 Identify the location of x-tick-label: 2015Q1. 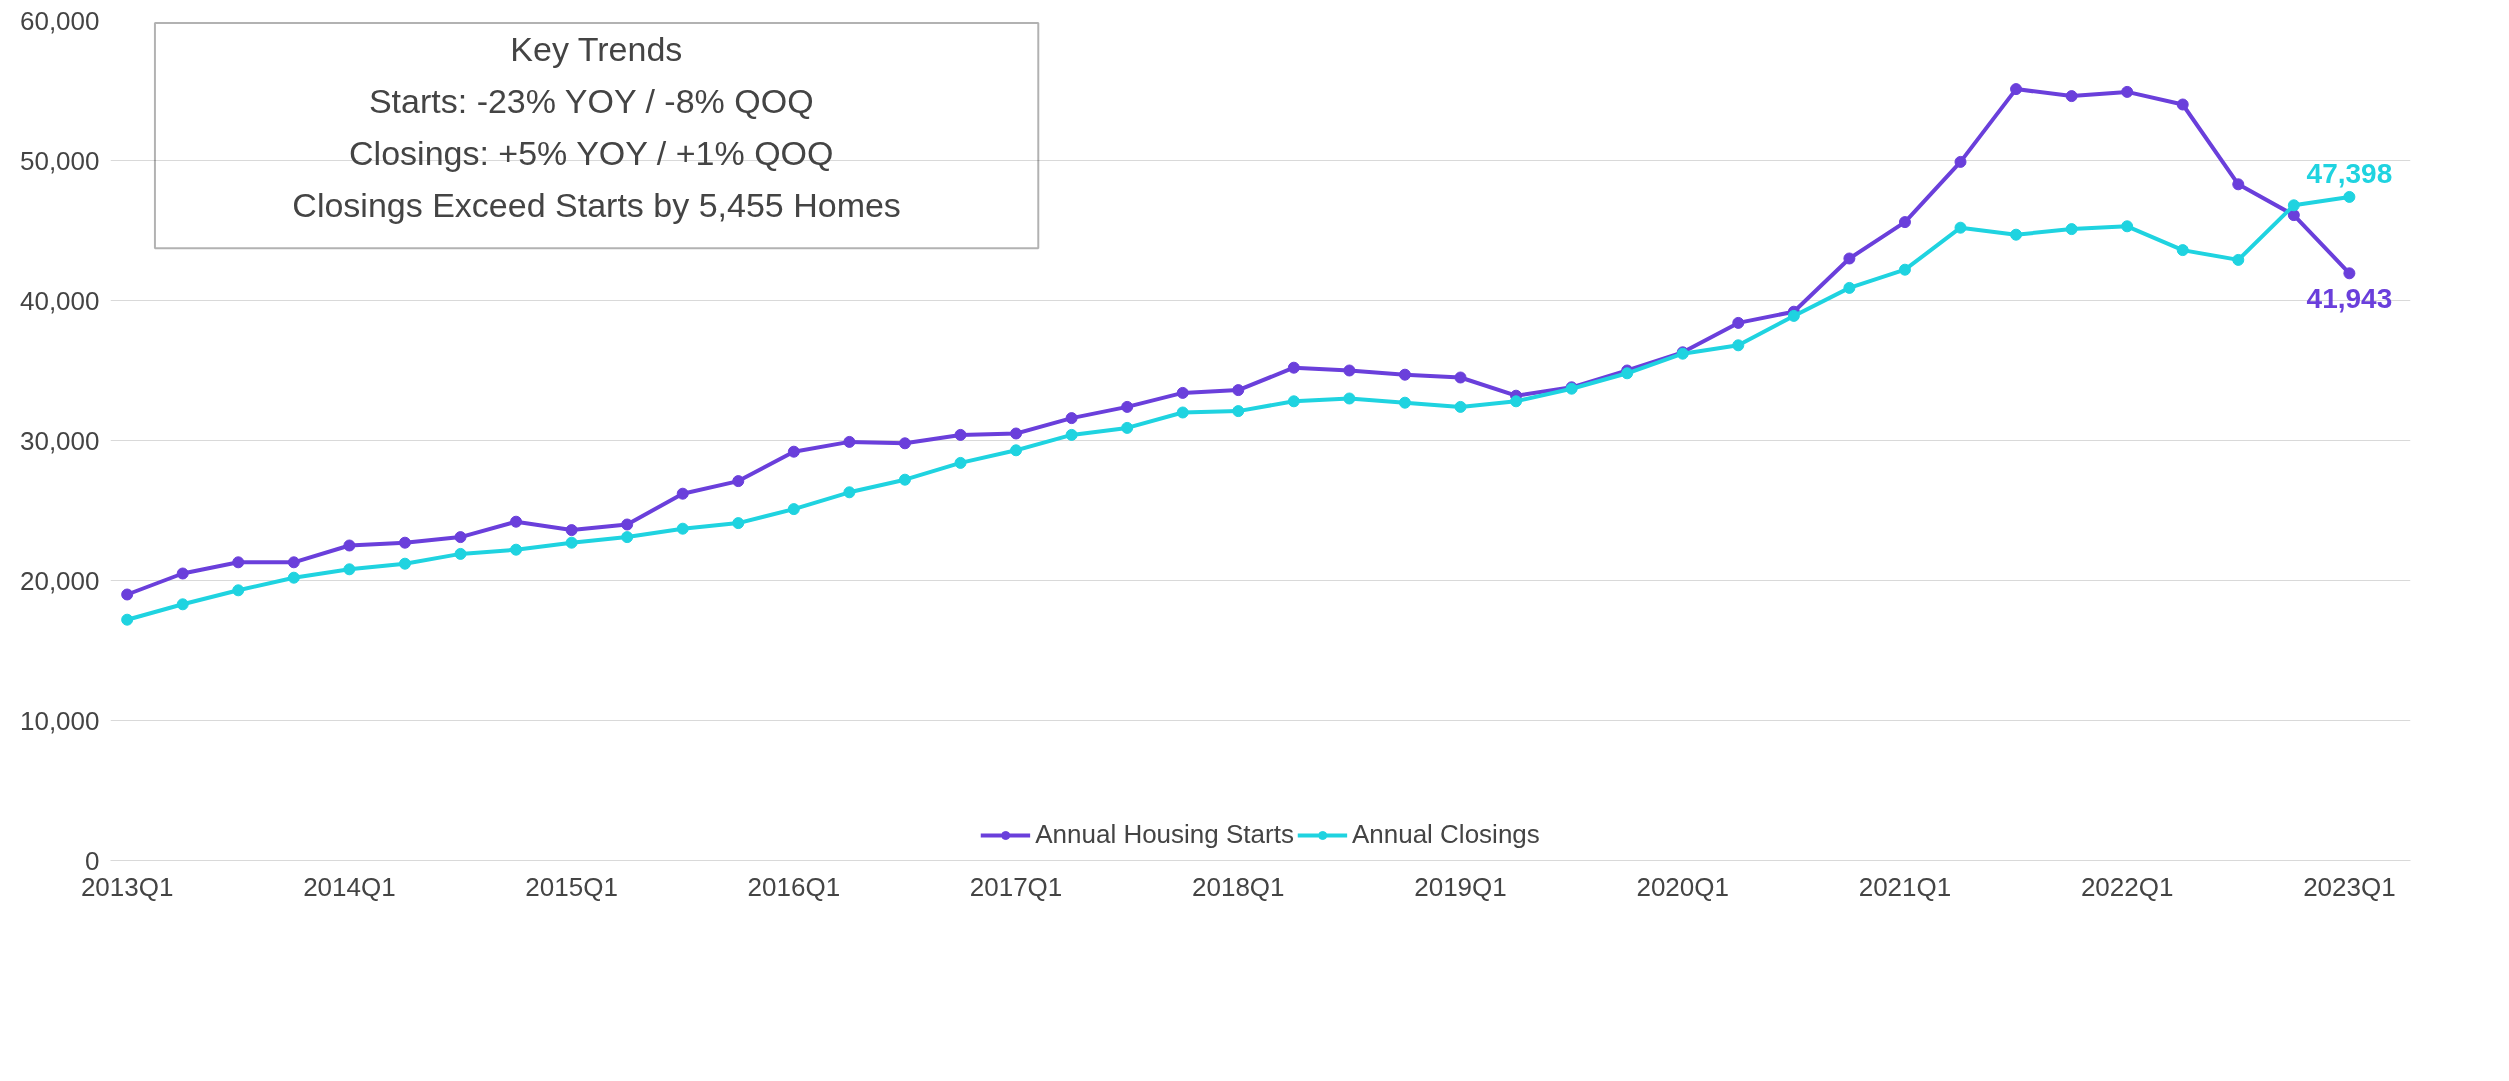
(571, 886).